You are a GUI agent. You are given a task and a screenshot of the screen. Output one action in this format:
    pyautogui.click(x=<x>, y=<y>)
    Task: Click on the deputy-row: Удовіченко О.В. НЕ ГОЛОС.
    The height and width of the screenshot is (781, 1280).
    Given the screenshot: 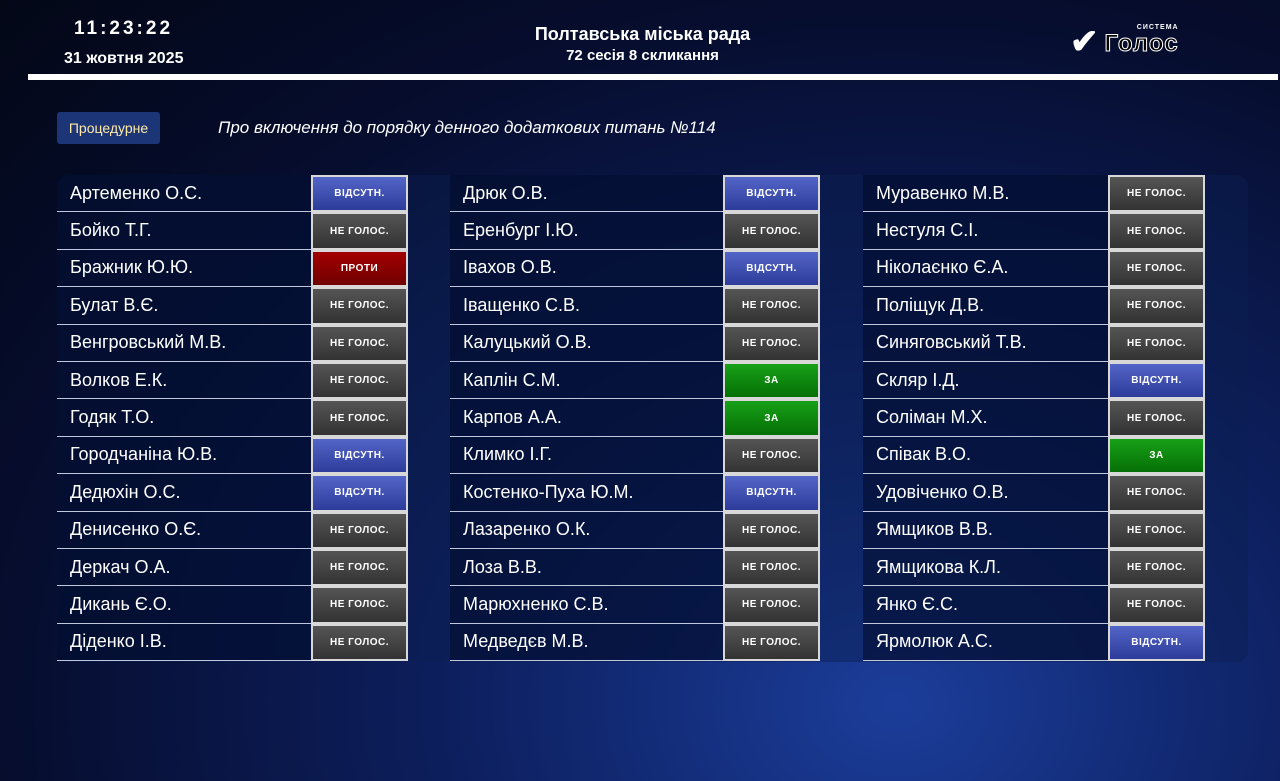 What is the action you would take?
    pyautogui.click(x=1034, y=493)
    